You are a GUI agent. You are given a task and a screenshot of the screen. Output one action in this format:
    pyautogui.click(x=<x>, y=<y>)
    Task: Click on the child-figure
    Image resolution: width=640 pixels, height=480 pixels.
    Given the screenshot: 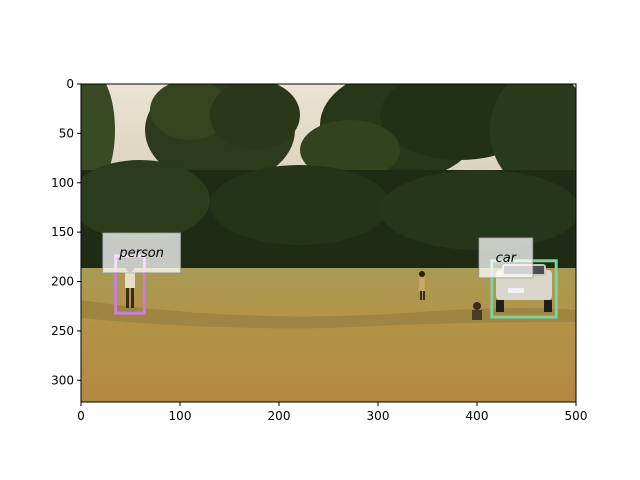 What is the action you would take?
    pyautogui.click(x=422, y=285)
    